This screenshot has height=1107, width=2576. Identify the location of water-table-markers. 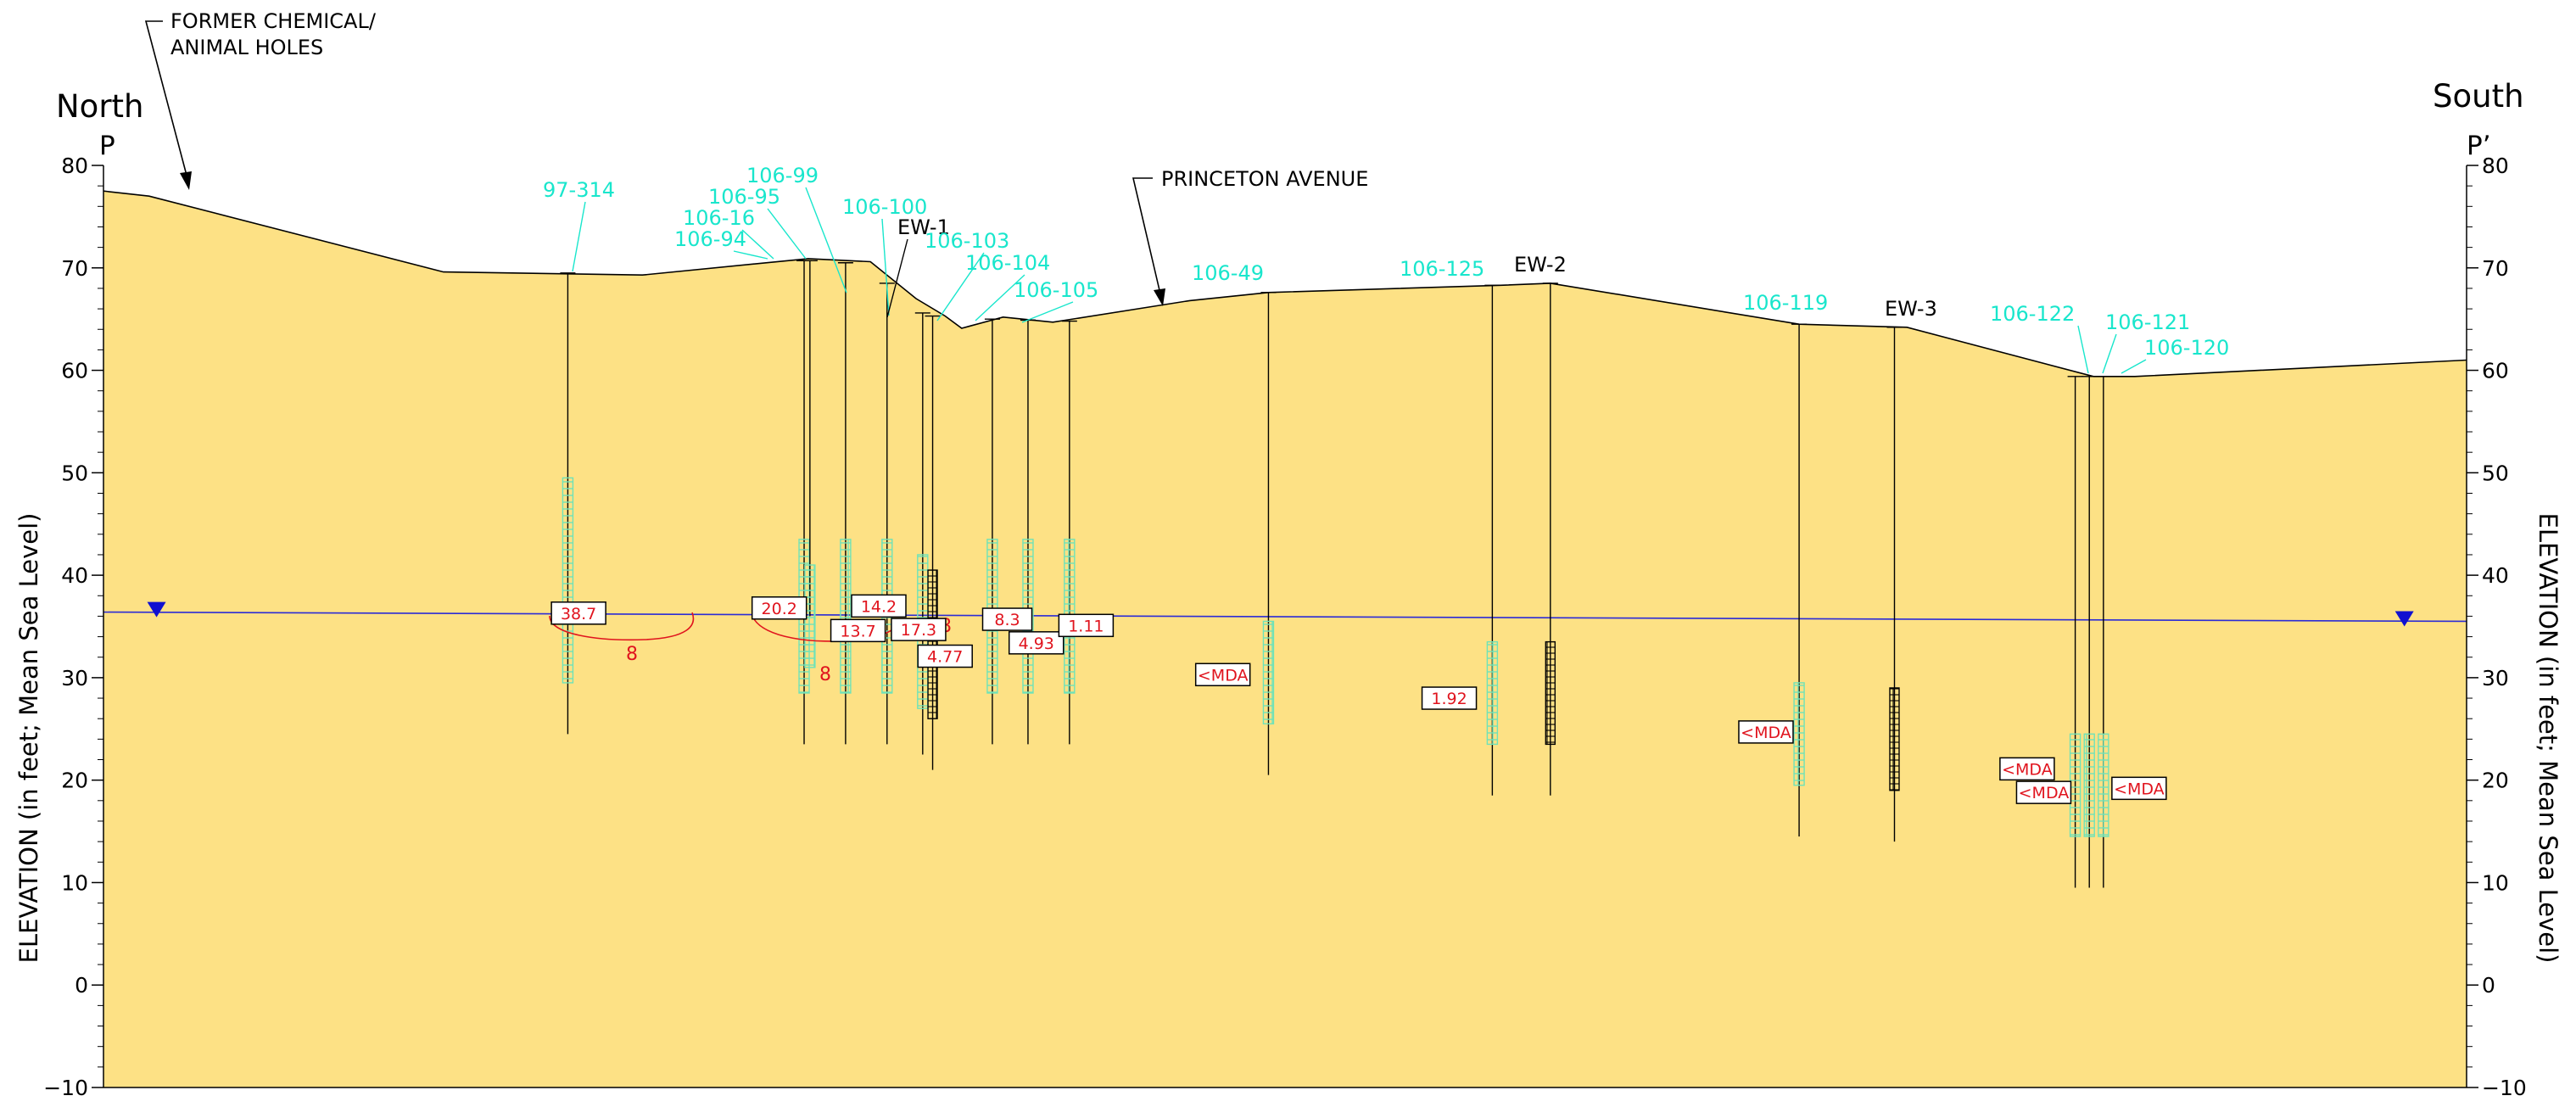
(1280, 614).